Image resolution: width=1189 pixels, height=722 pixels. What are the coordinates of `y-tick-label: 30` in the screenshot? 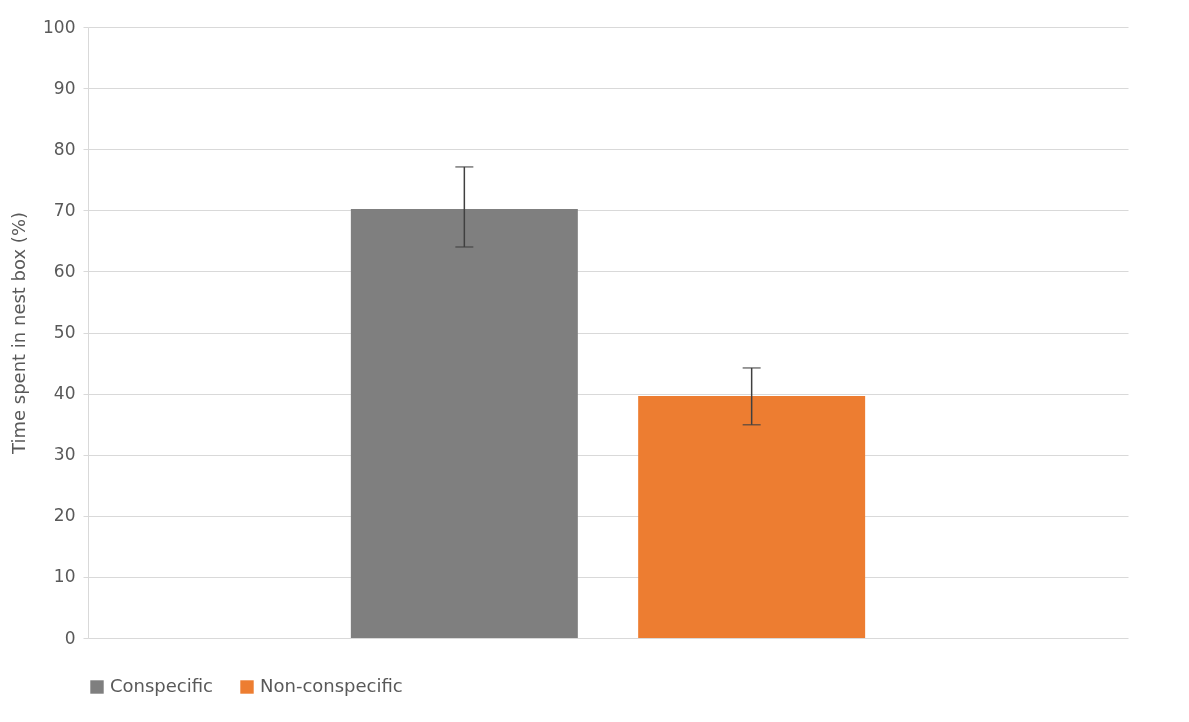 It's located at (64, 454).